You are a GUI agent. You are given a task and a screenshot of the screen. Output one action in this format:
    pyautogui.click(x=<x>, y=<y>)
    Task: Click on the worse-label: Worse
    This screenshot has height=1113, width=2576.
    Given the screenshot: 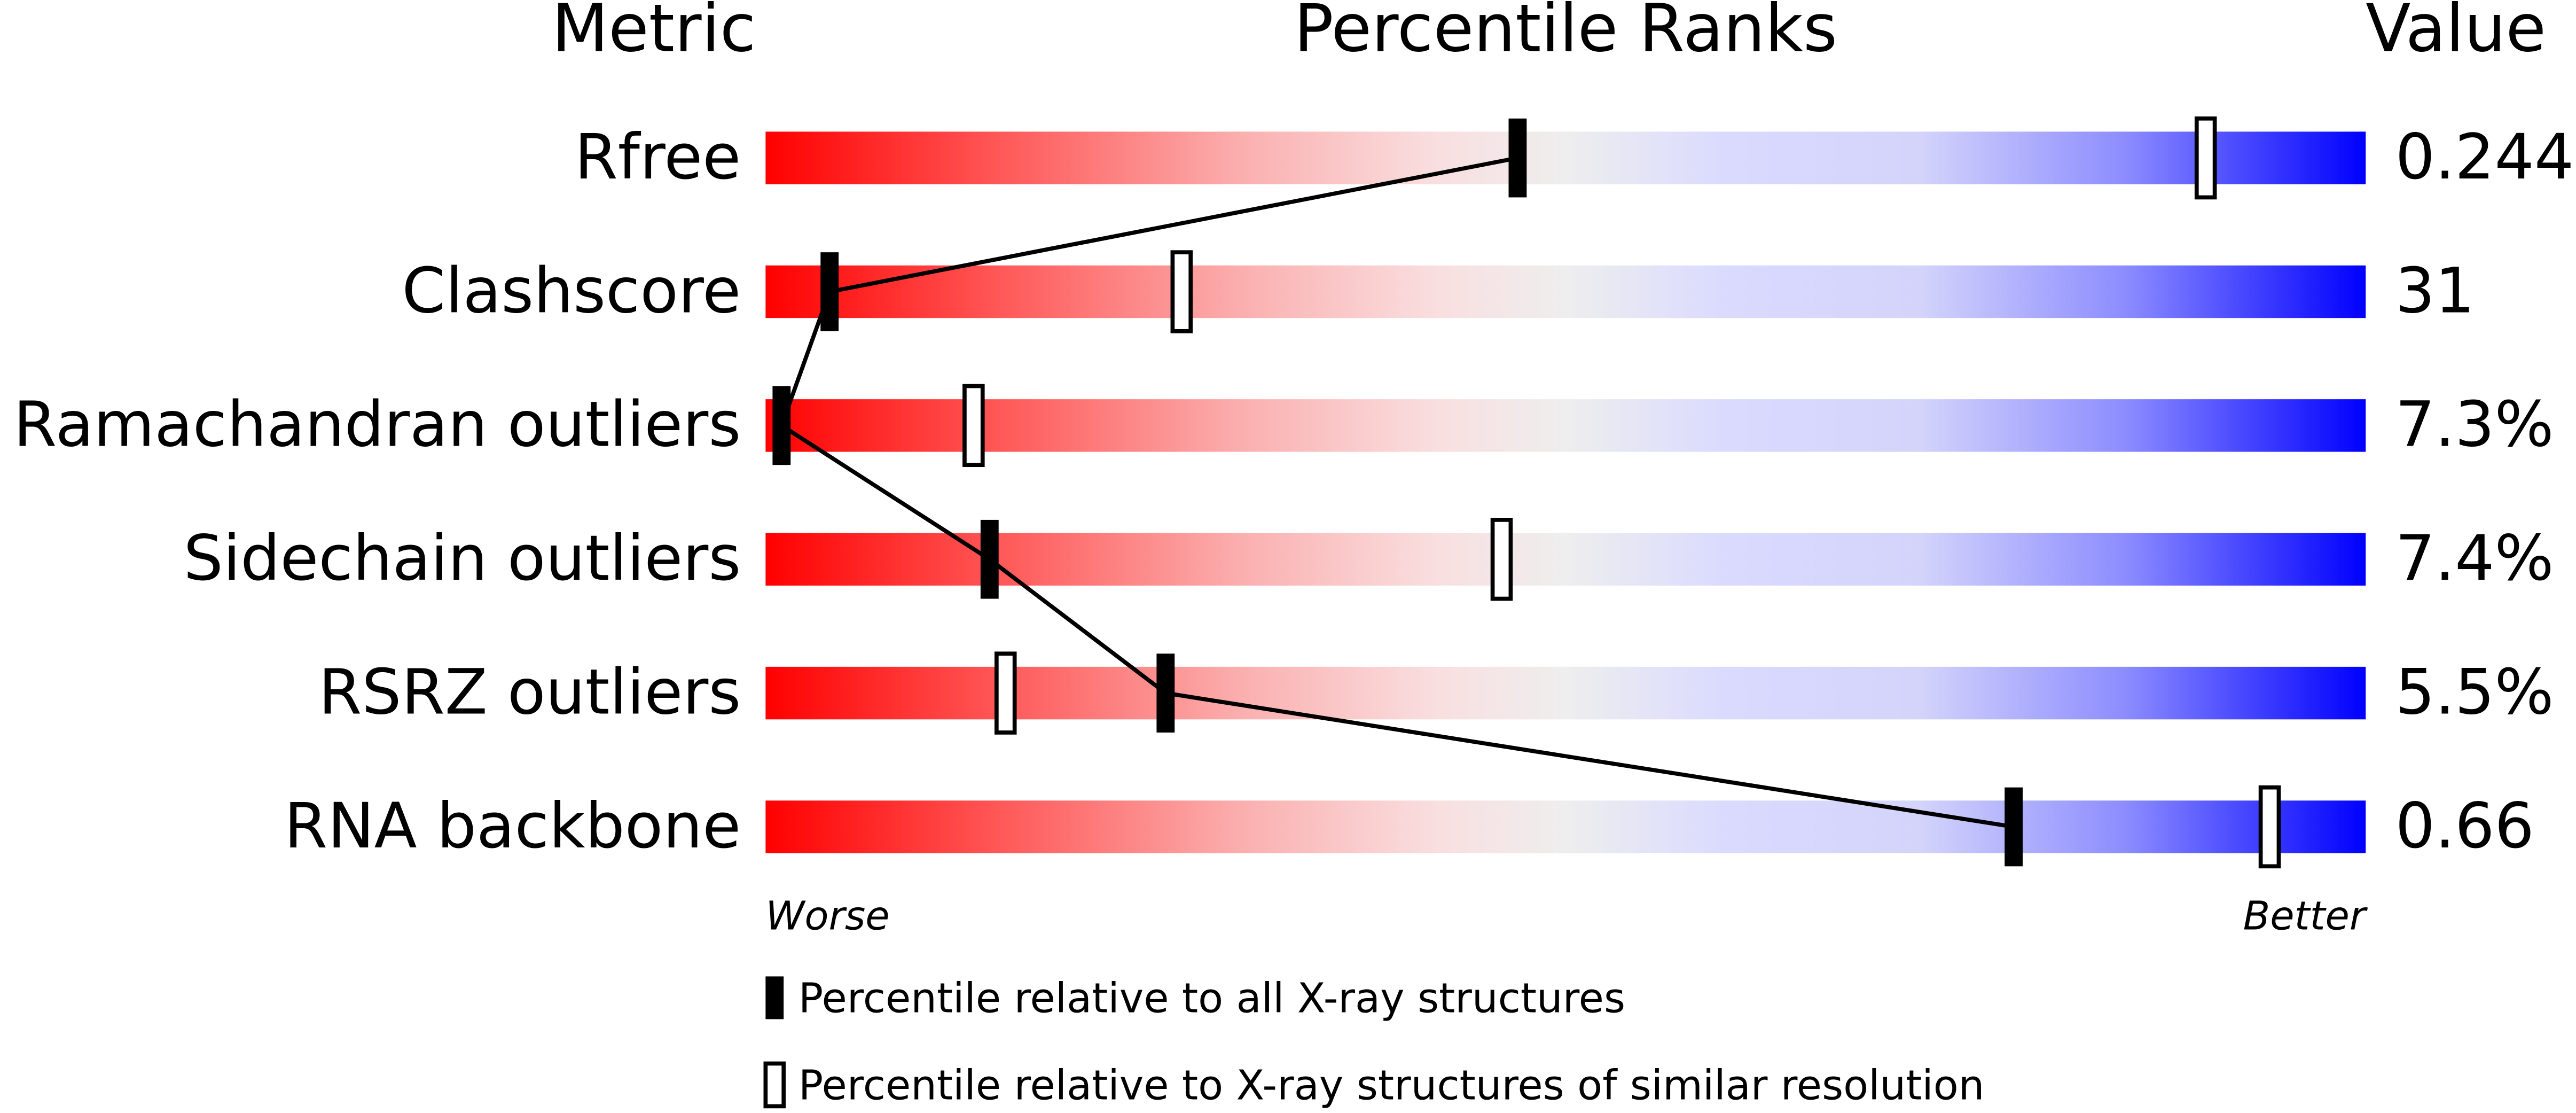 What is the action you would take?
    pyautogui.click(x=827, y=916)
    